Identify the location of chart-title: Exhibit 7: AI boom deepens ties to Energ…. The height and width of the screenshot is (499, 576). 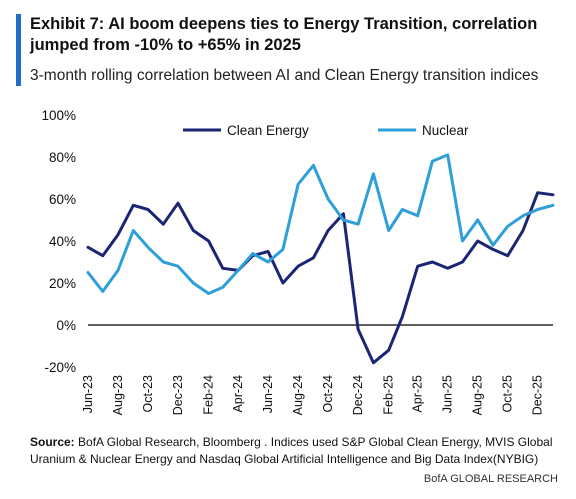
(284, 34).